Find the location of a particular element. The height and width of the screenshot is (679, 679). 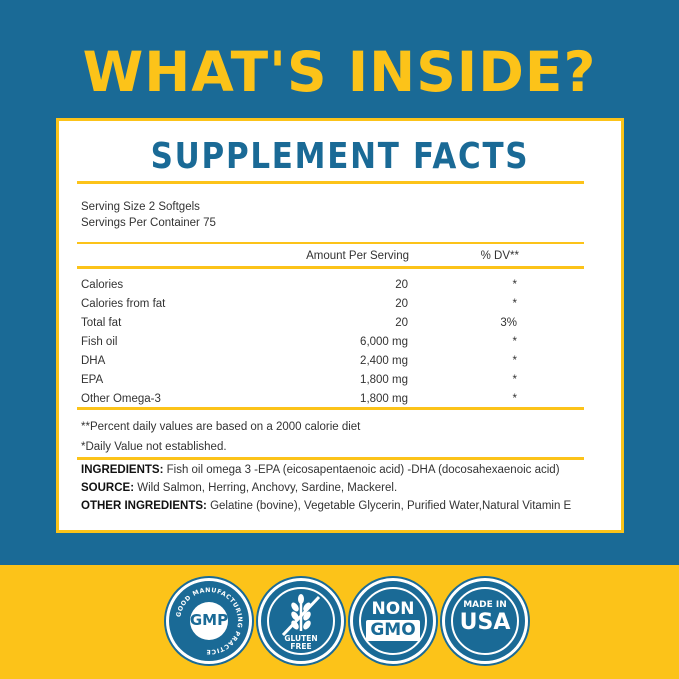

made-in-usa-badge: MADE IN USA is located at coordinates (485, 621).